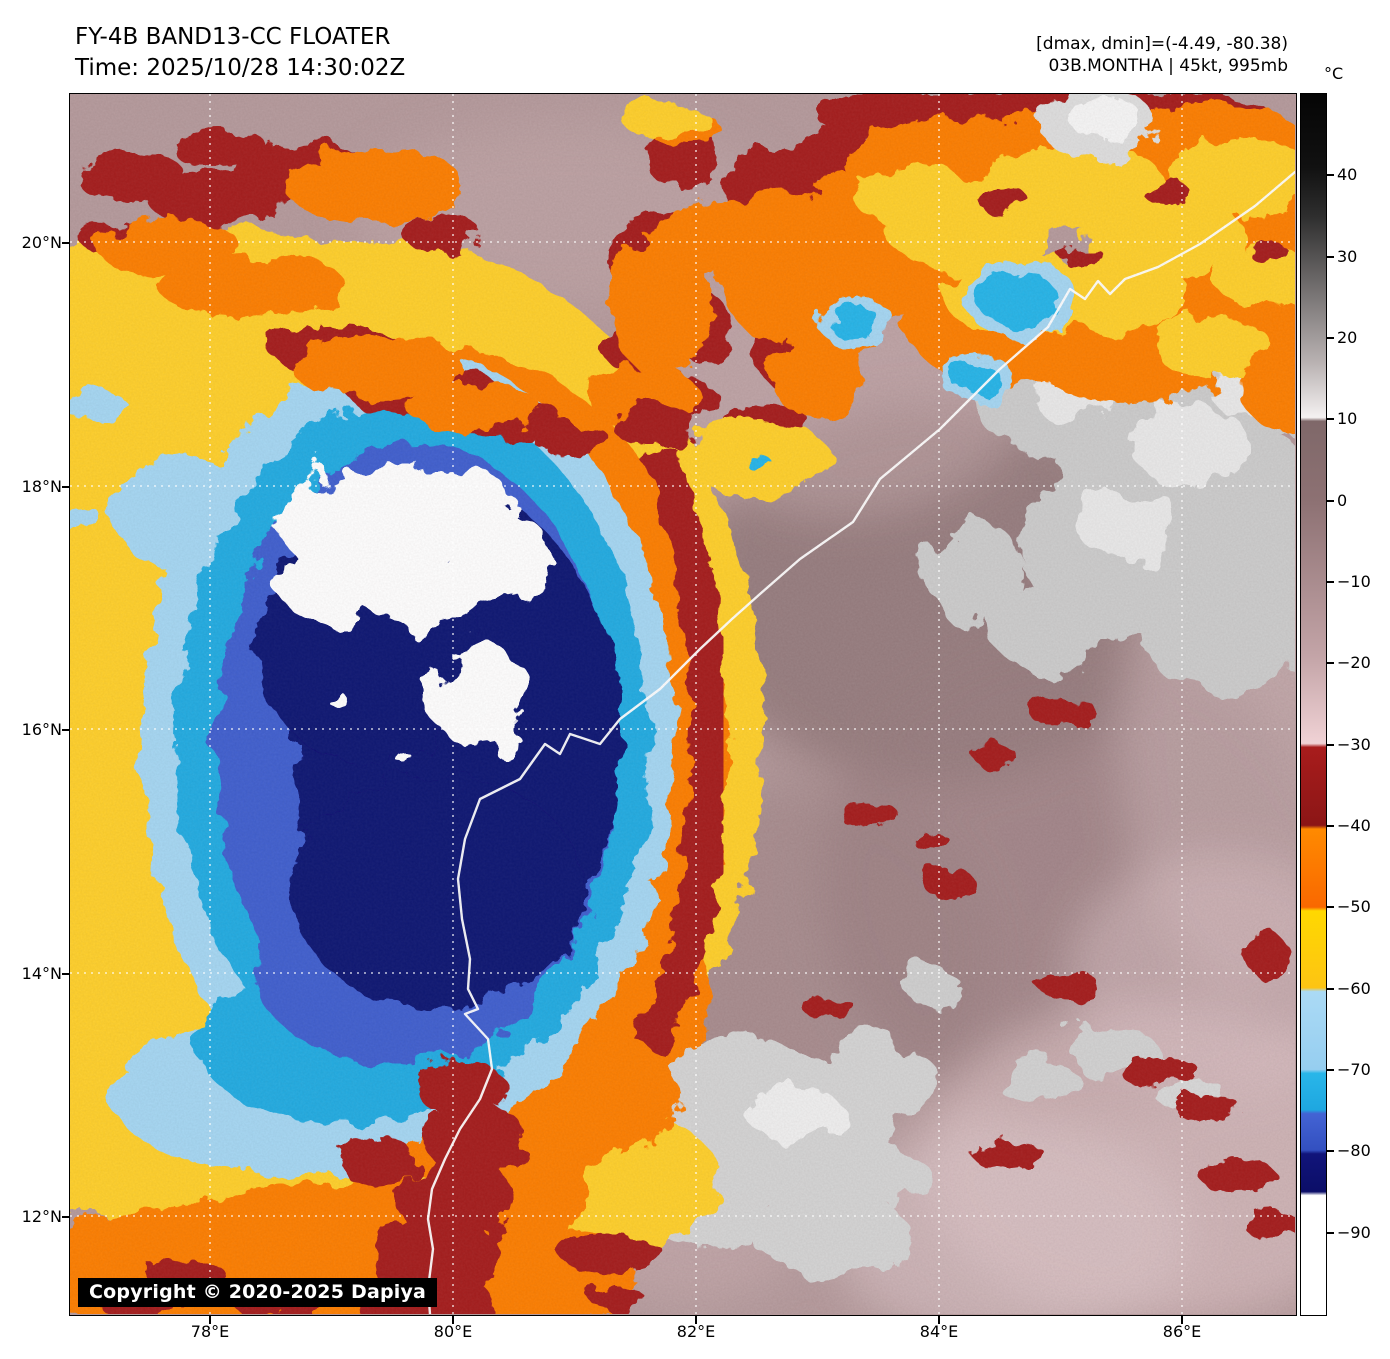  Describe the element at coordinates (939, 1331) in the screenshot. I see `lon-tick-label: 84°E` at that location.